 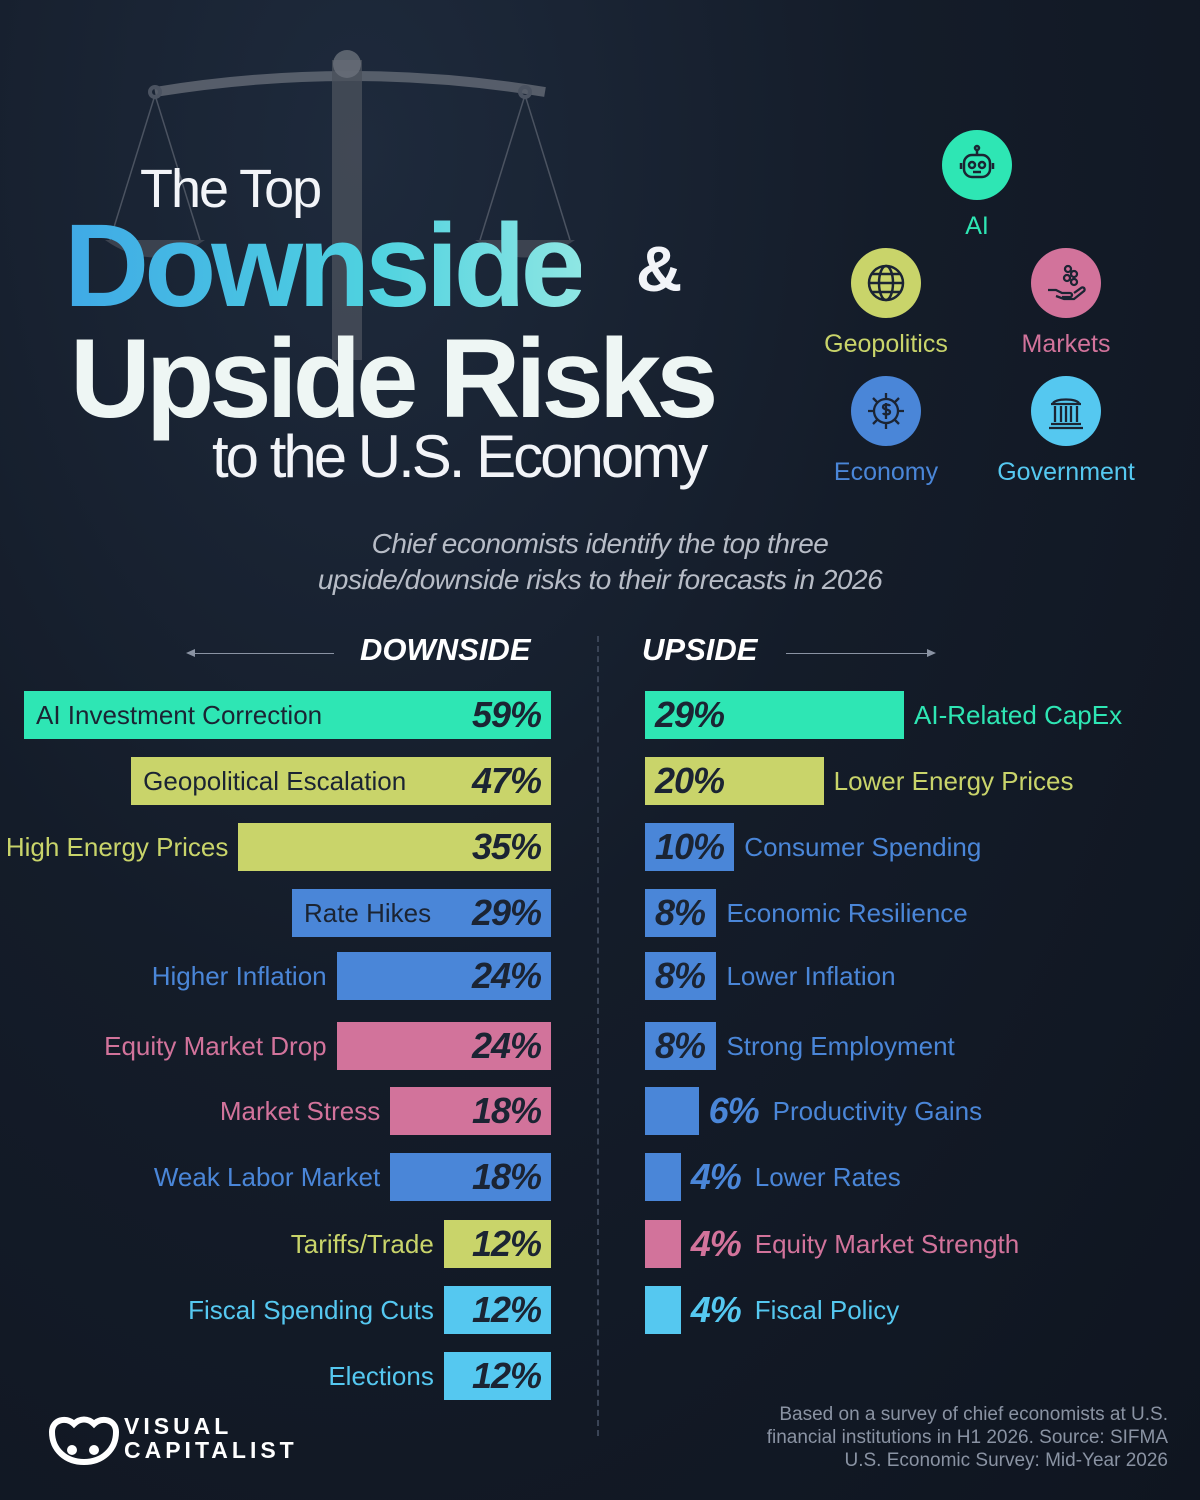 What do you see at coordinates (1066, 344) in the screenshot?
I see `legend-label: Markets` at bounding box center [1066, 344].